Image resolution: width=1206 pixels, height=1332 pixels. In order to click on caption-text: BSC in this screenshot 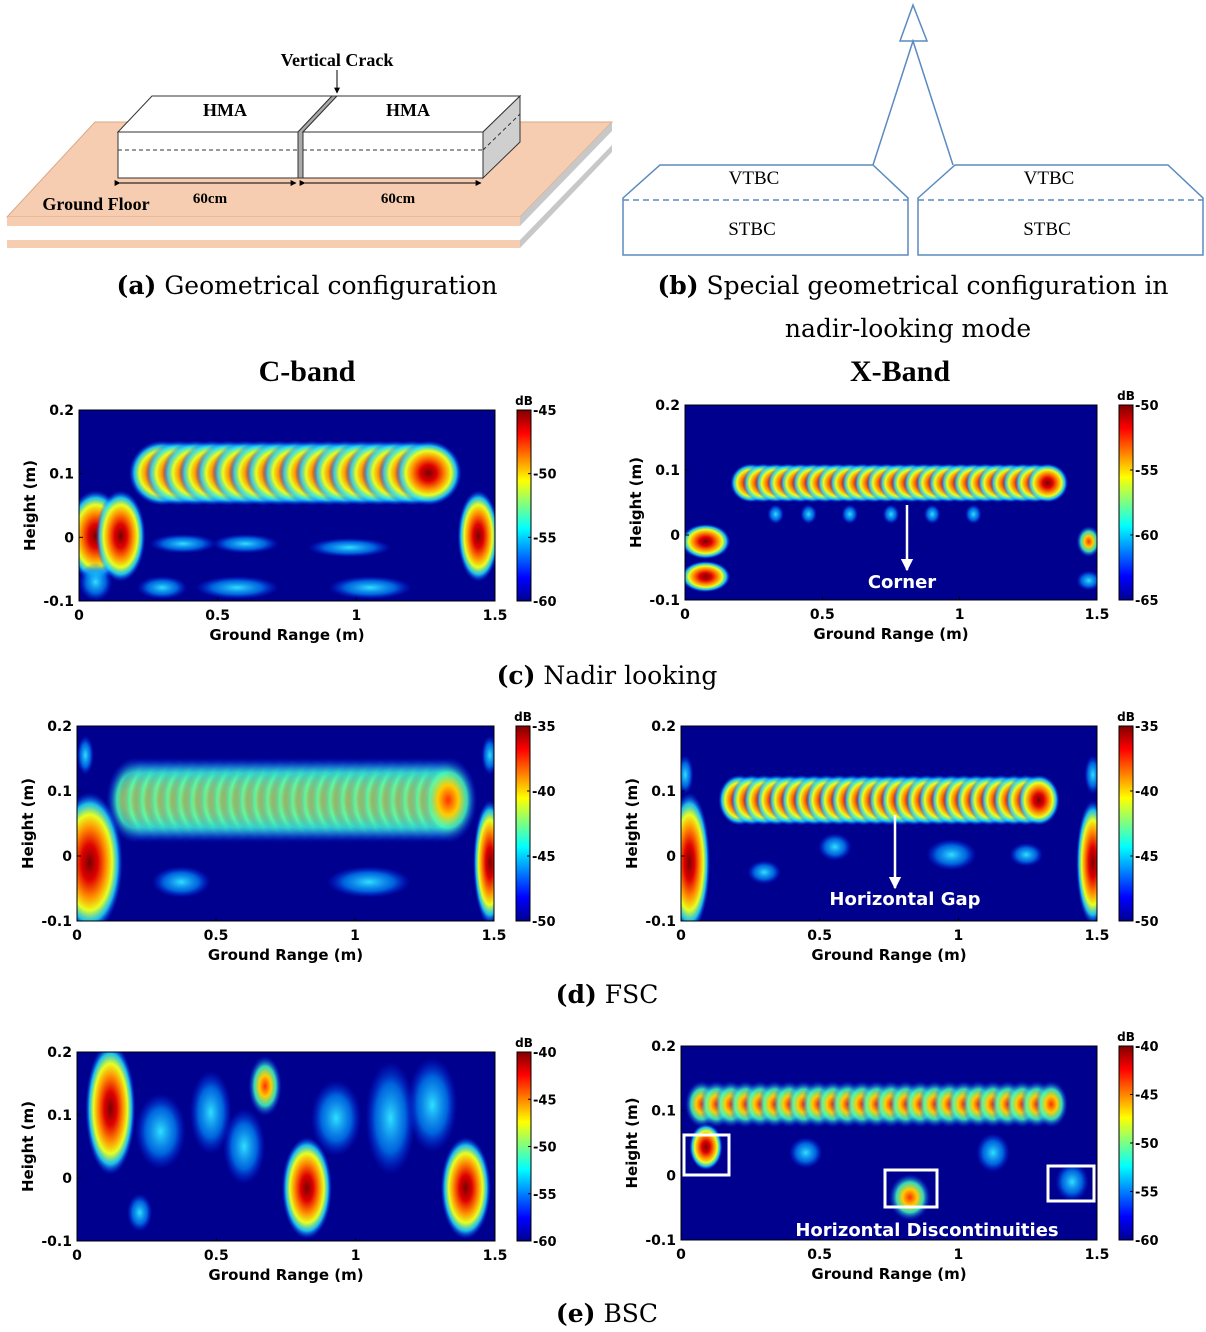, I will do `click(630, 1313)`.